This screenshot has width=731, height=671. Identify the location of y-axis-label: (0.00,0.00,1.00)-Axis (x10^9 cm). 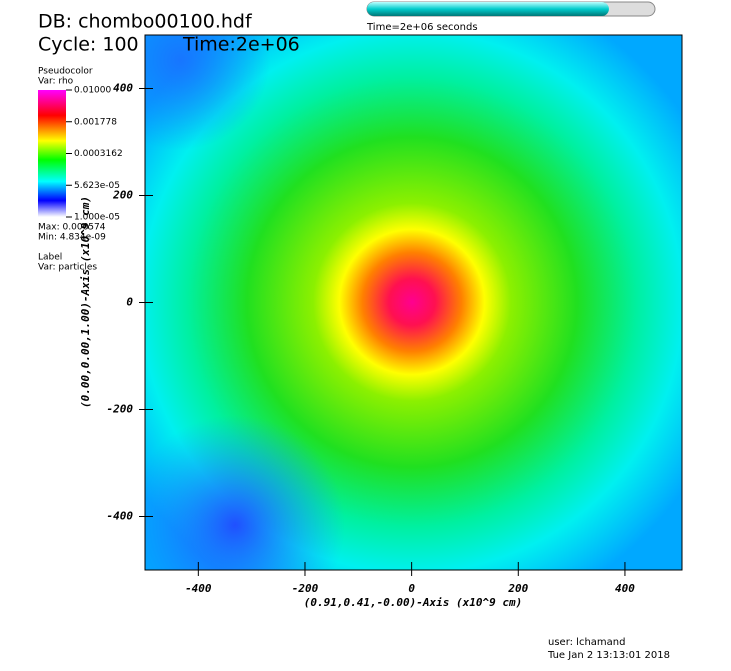
(85, 302).